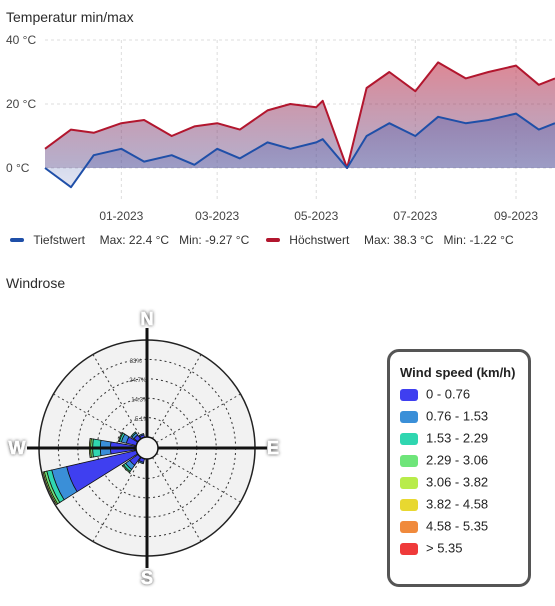 Image resolution: width=555 pixels, height=606 pixels. I want to click on x-tick-label: 09-2023, so click(516, 214).